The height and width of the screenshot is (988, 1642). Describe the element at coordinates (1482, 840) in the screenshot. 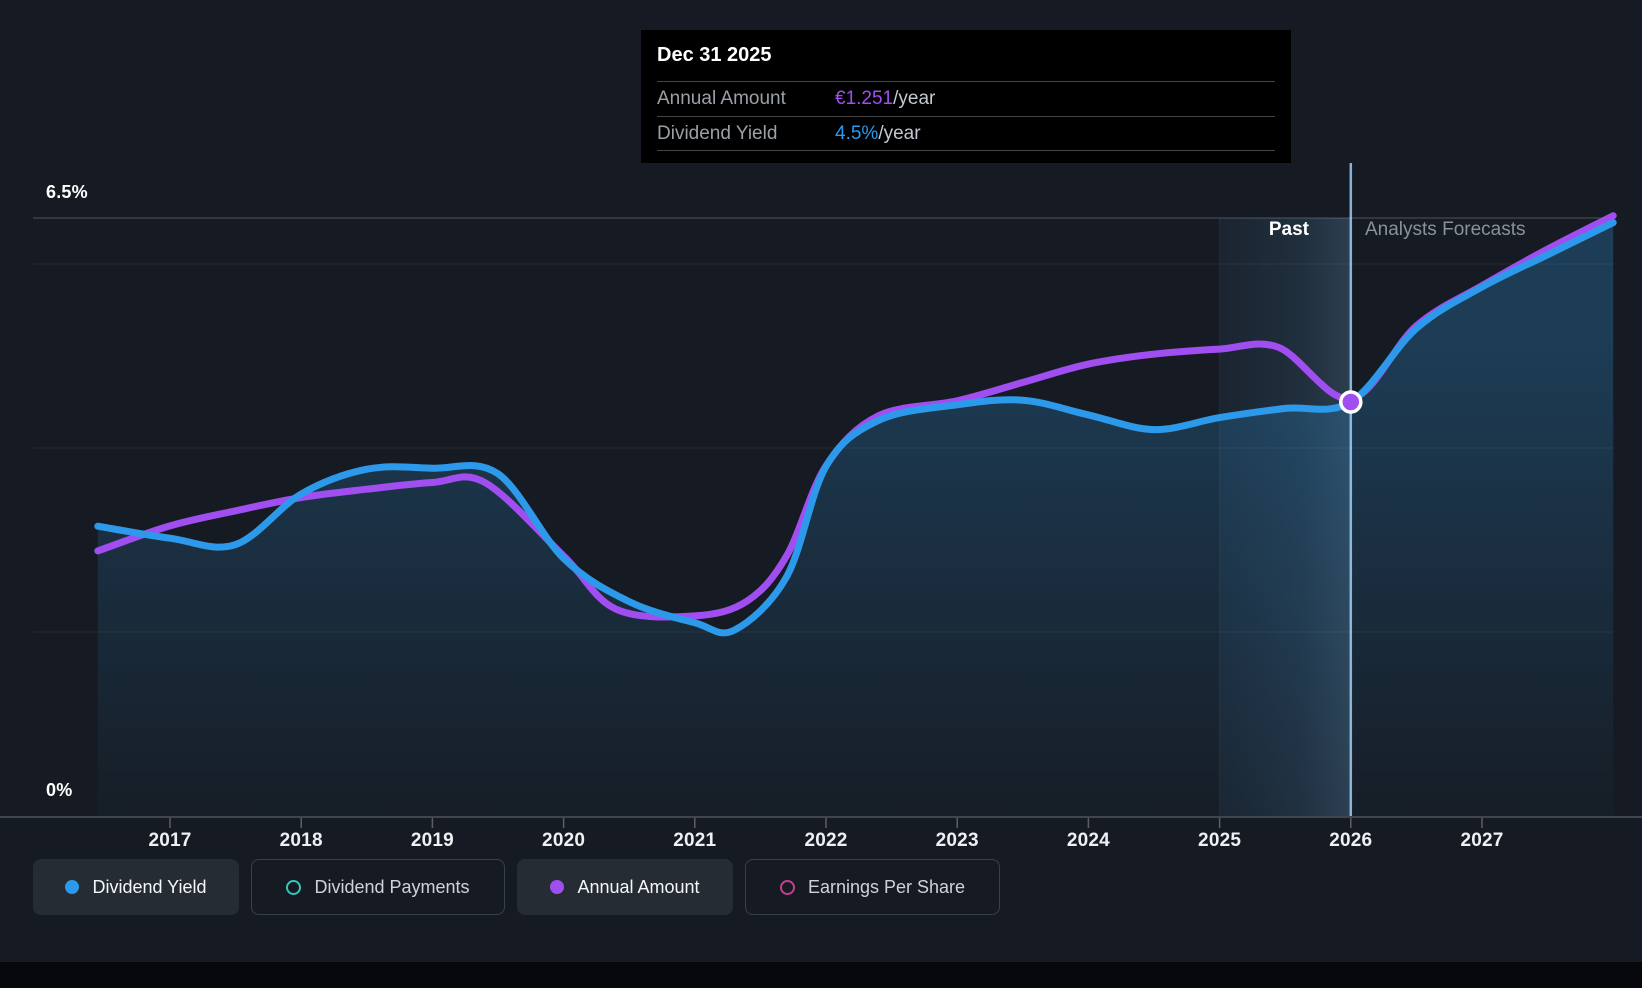

I see `x-tick-label-2027: 2027` at that location.